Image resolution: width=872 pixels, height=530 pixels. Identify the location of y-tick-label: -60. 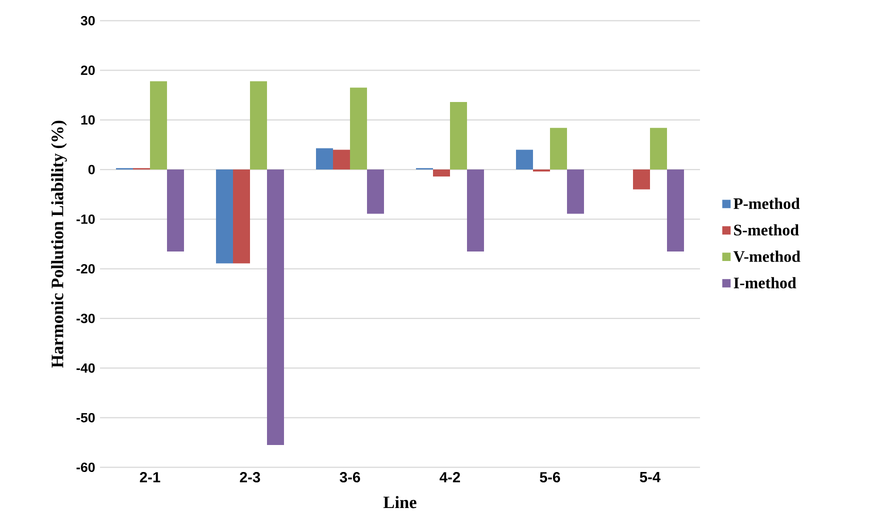
(85, 467).